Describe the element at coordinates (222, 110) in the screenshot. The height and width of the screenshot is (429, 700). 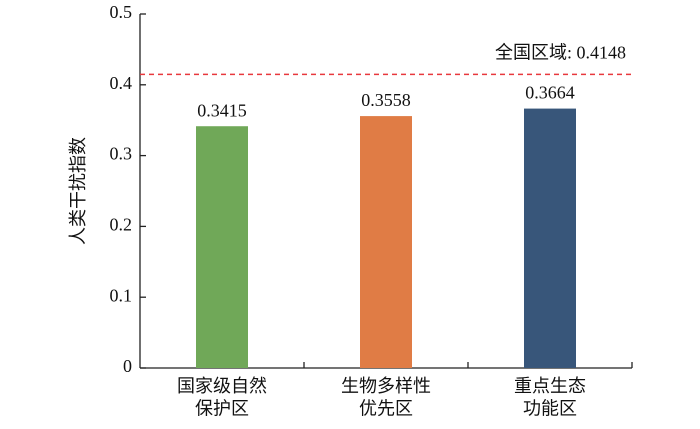
I see `value-label: 0.3415` at that location.